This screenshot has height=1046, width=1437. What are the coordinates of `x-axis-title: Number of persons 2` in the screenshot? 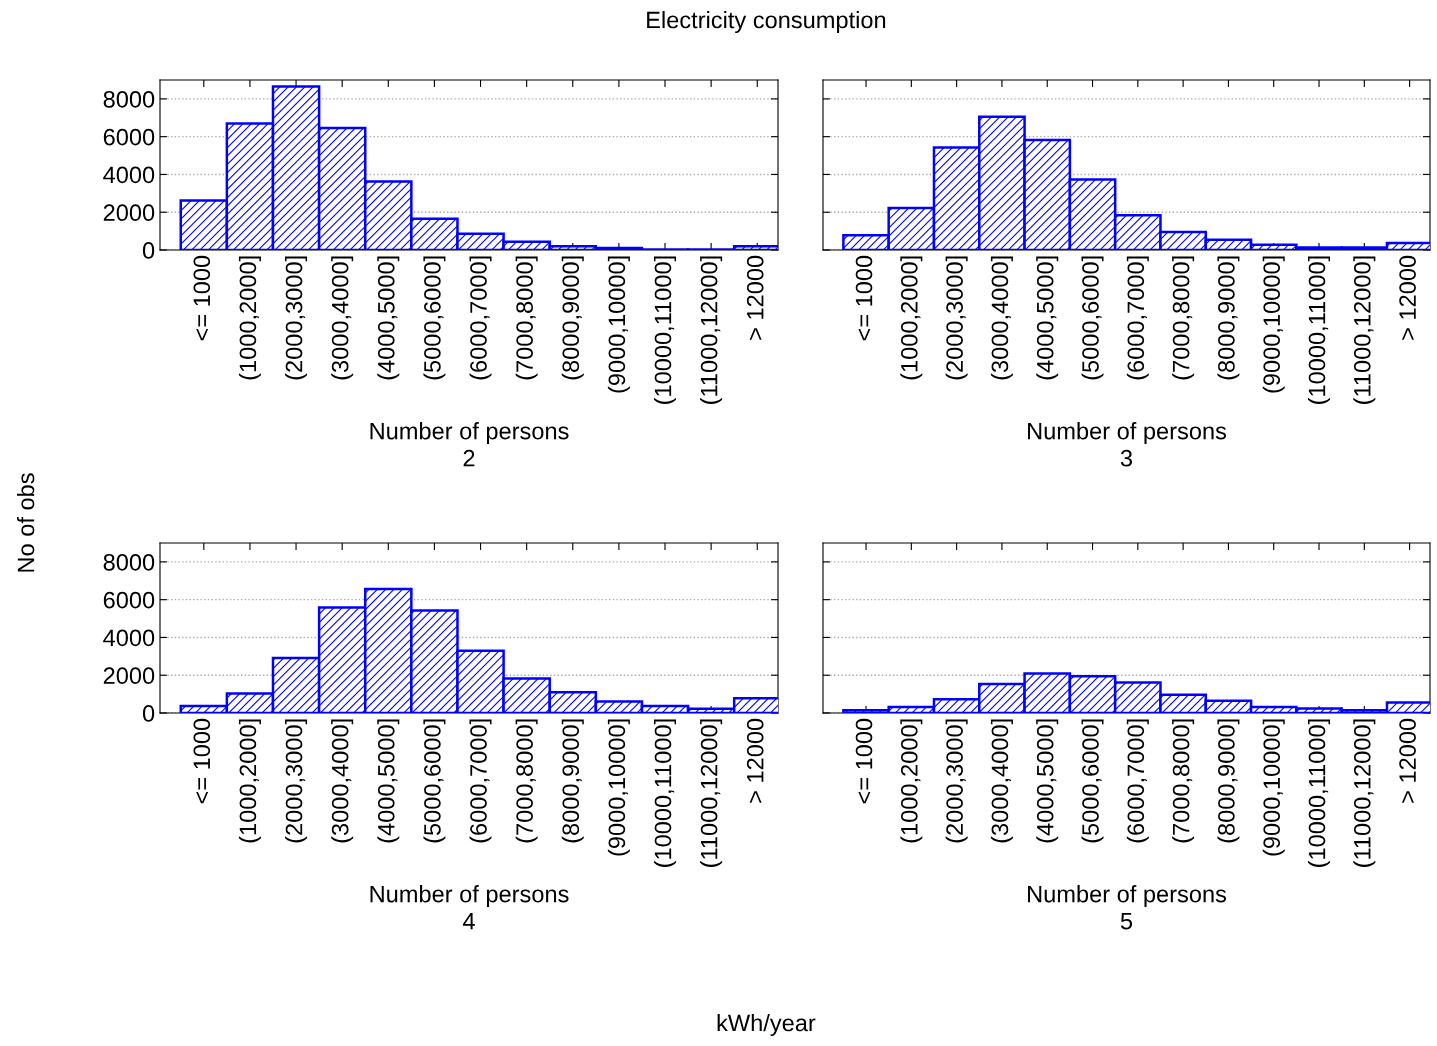 It's located at (469, 444).